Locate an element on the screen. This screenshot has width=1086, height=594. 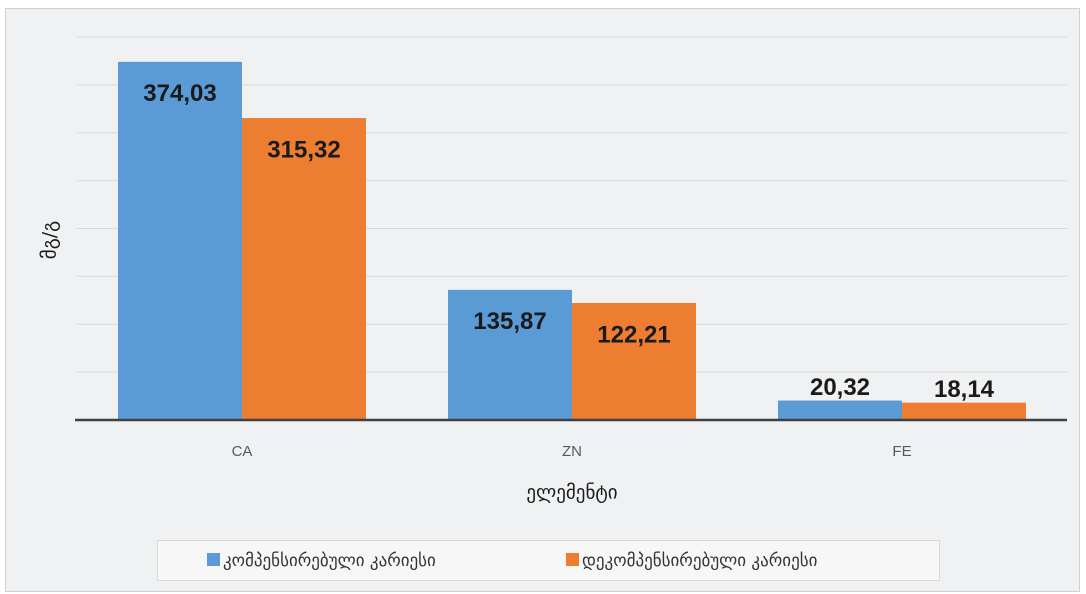
value-label: 374,03 is located at coordinates (179, 93).